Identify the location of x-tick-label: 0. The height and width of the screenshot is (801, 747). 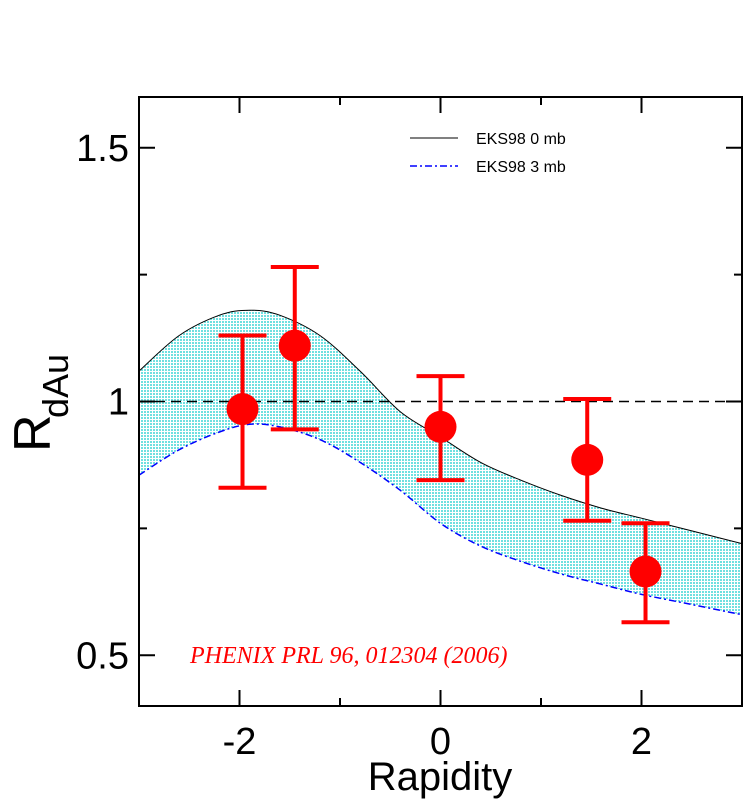
(440, 742).